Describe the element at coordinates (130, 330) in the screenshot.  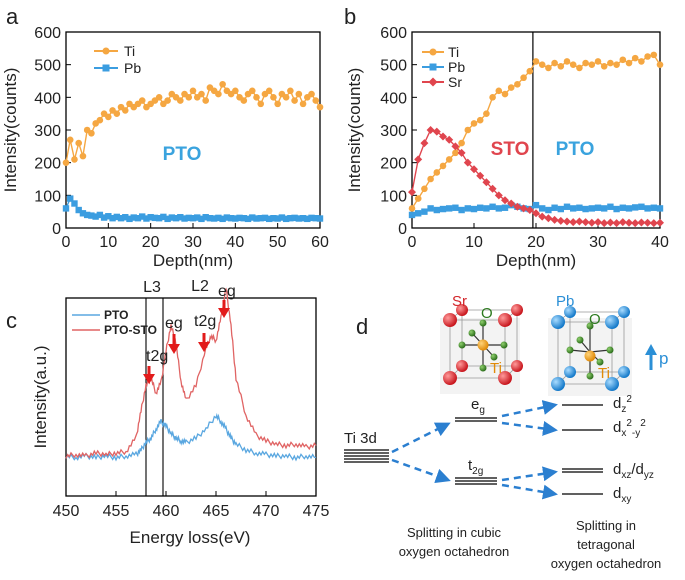
I see `legend-pto-sto-label: PTO-STO` at that location.